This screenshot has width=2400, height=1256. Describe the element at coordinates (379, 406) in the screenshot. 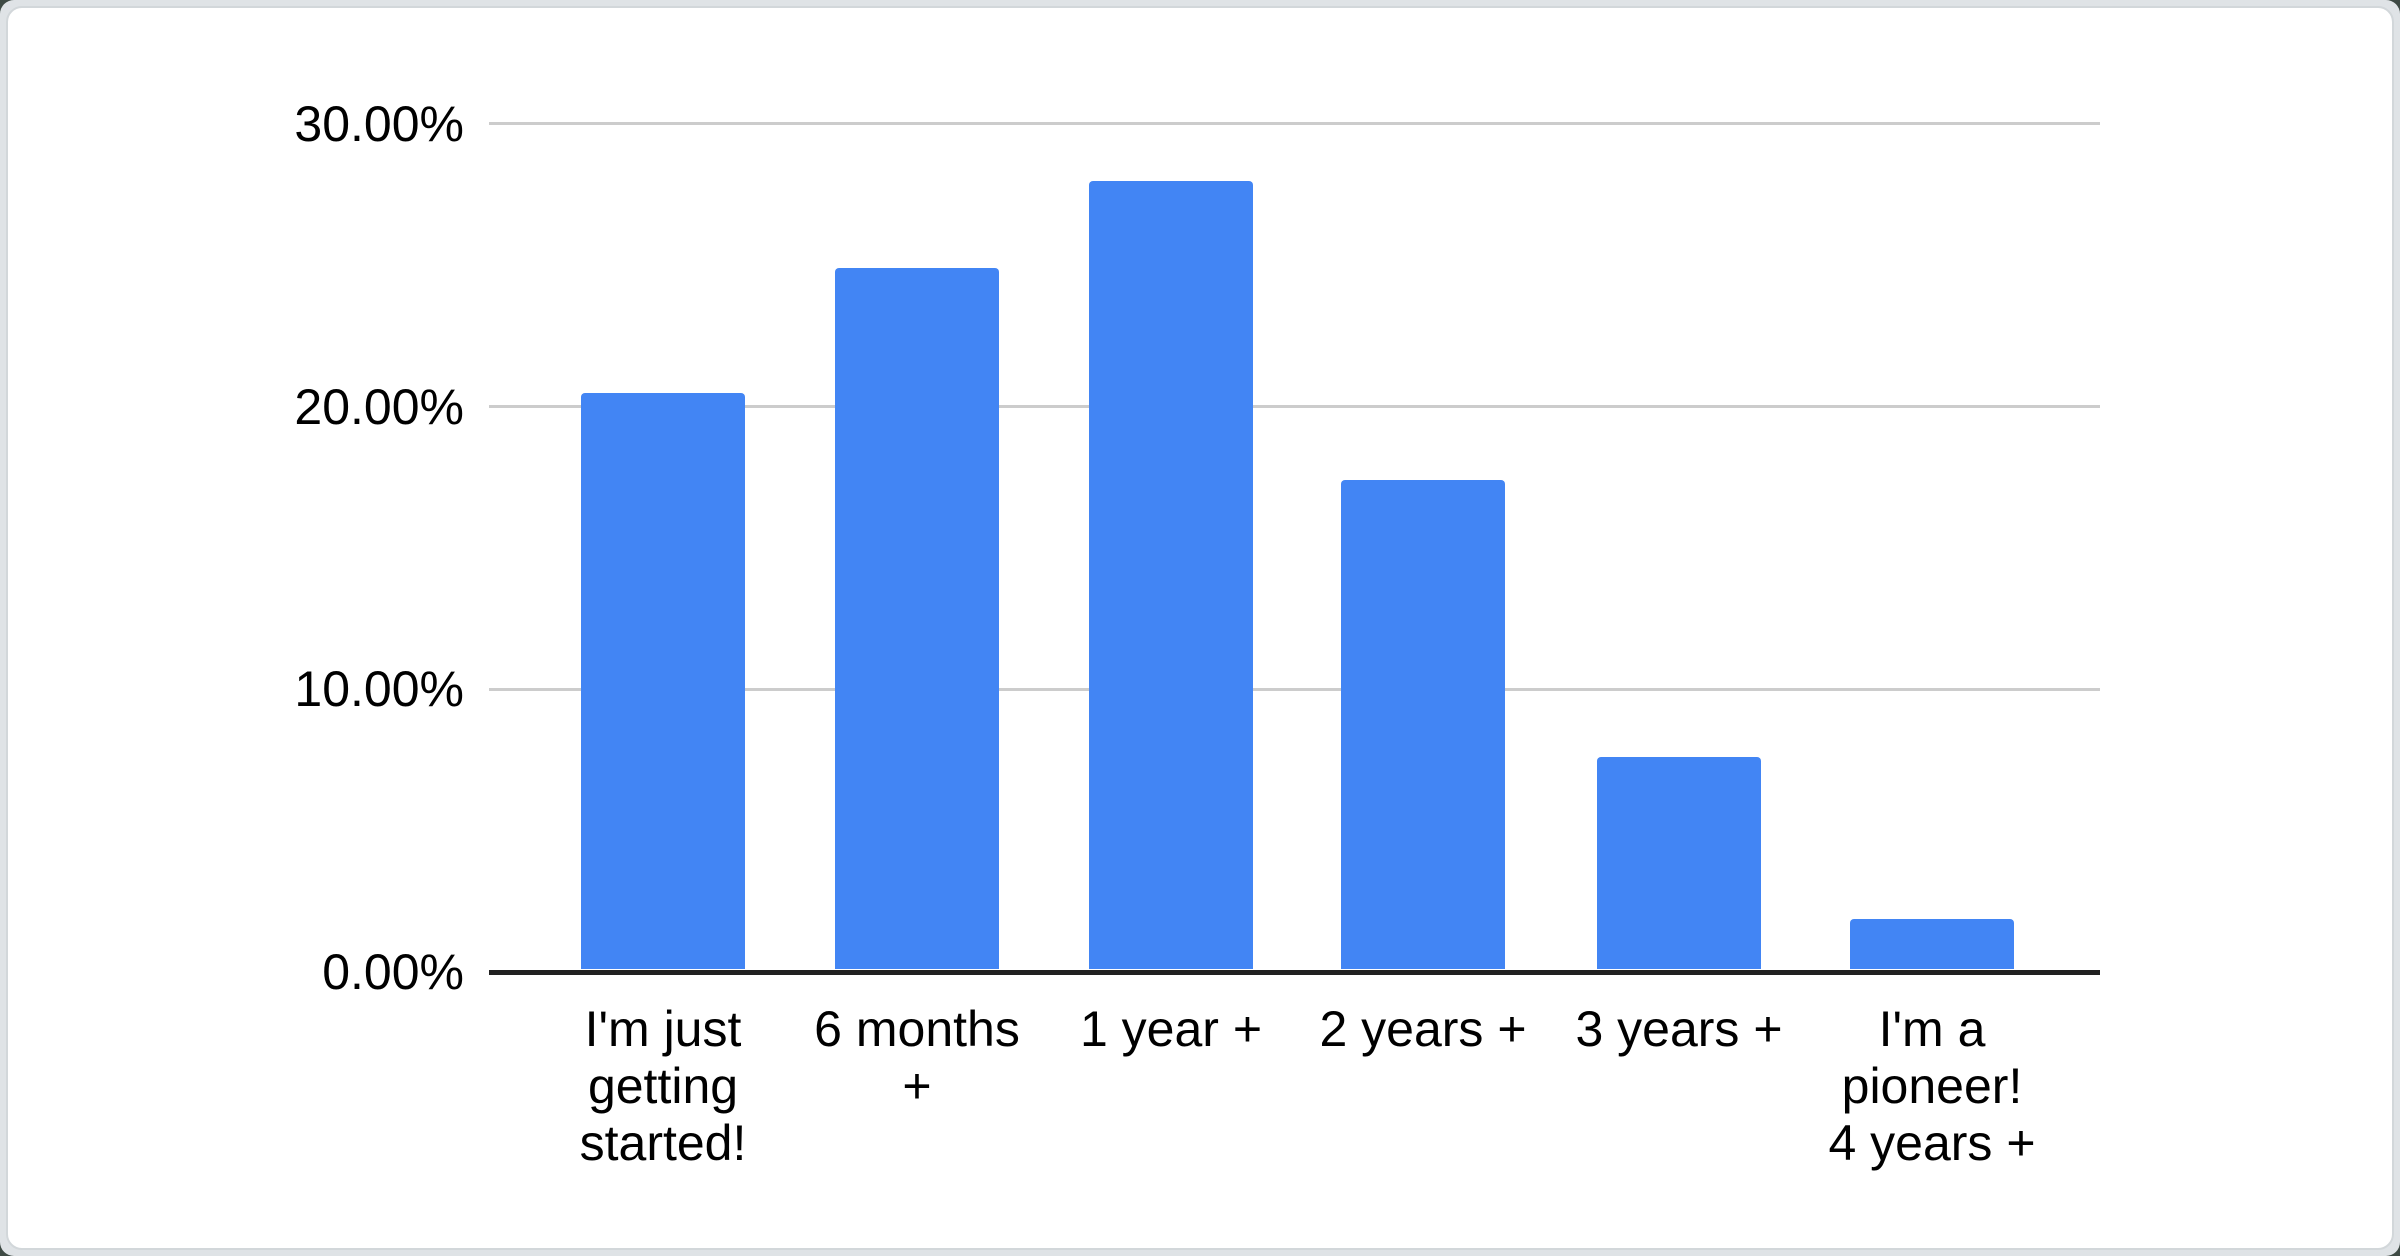

I see `y-tick-label: 20.00%` at that location.